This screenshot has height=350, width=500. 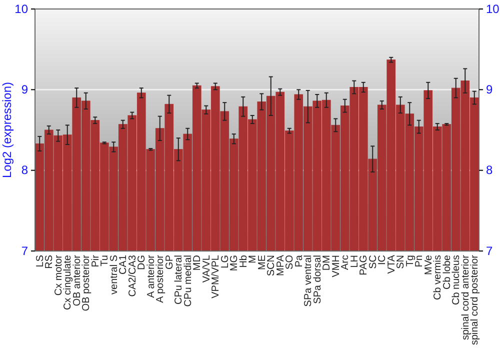 What do you see at coordinates (447, 272) in the screenshot?
I see `x-tick-label: Cb lobe` at bounding box center [447, 272].